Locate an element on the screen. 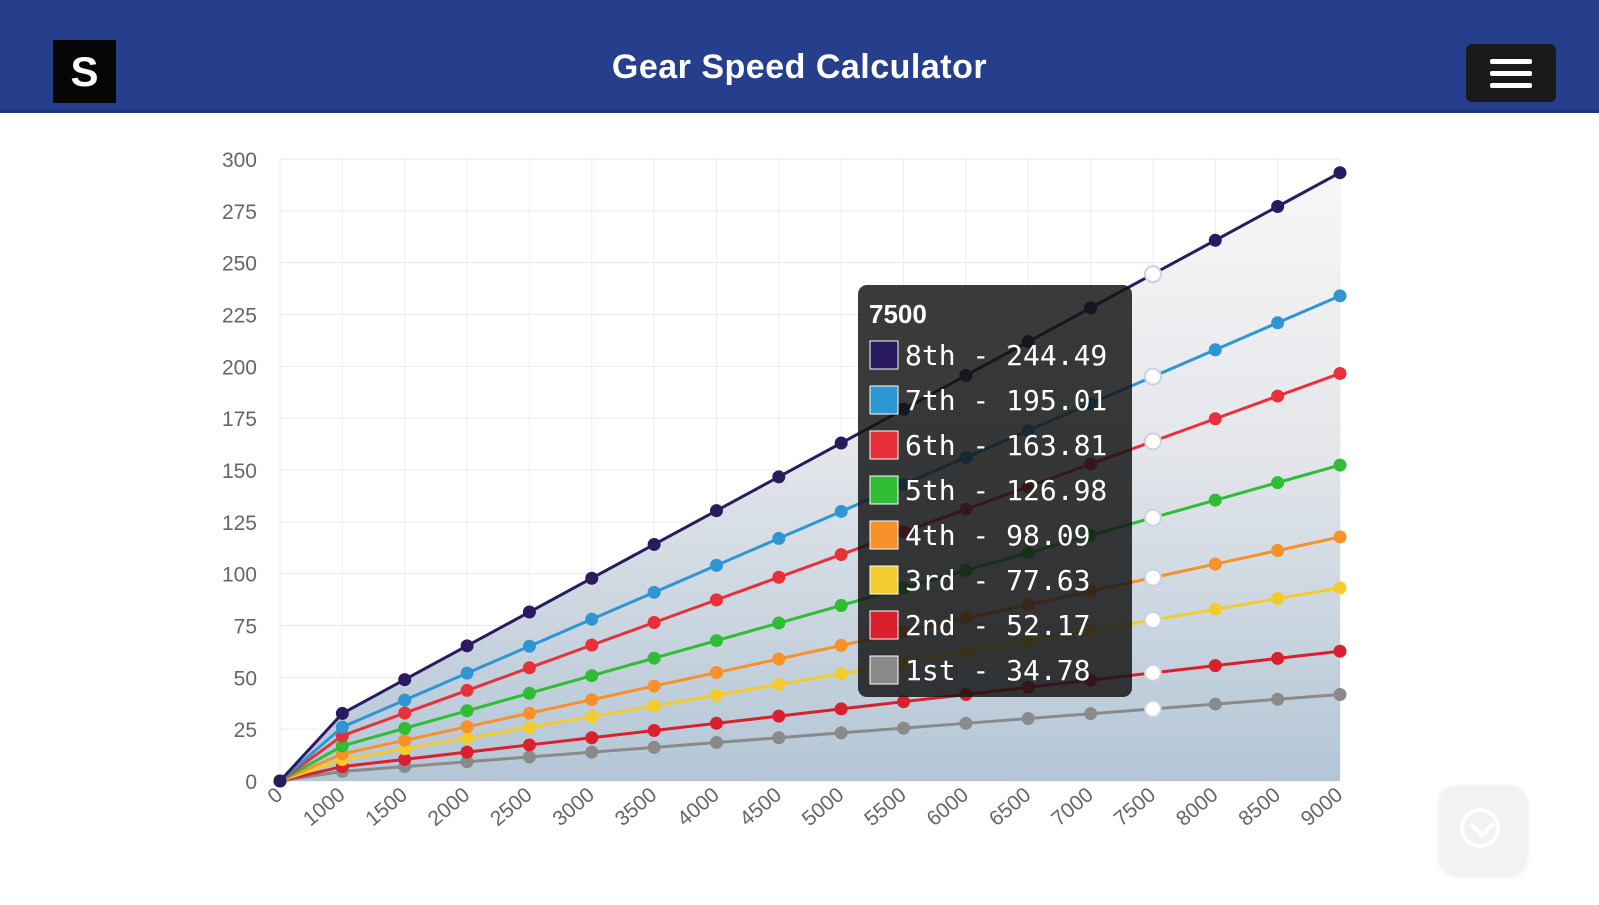 The image size is (1599, 905). tooltip-title: 7500 is located at coordinates (898, 314).